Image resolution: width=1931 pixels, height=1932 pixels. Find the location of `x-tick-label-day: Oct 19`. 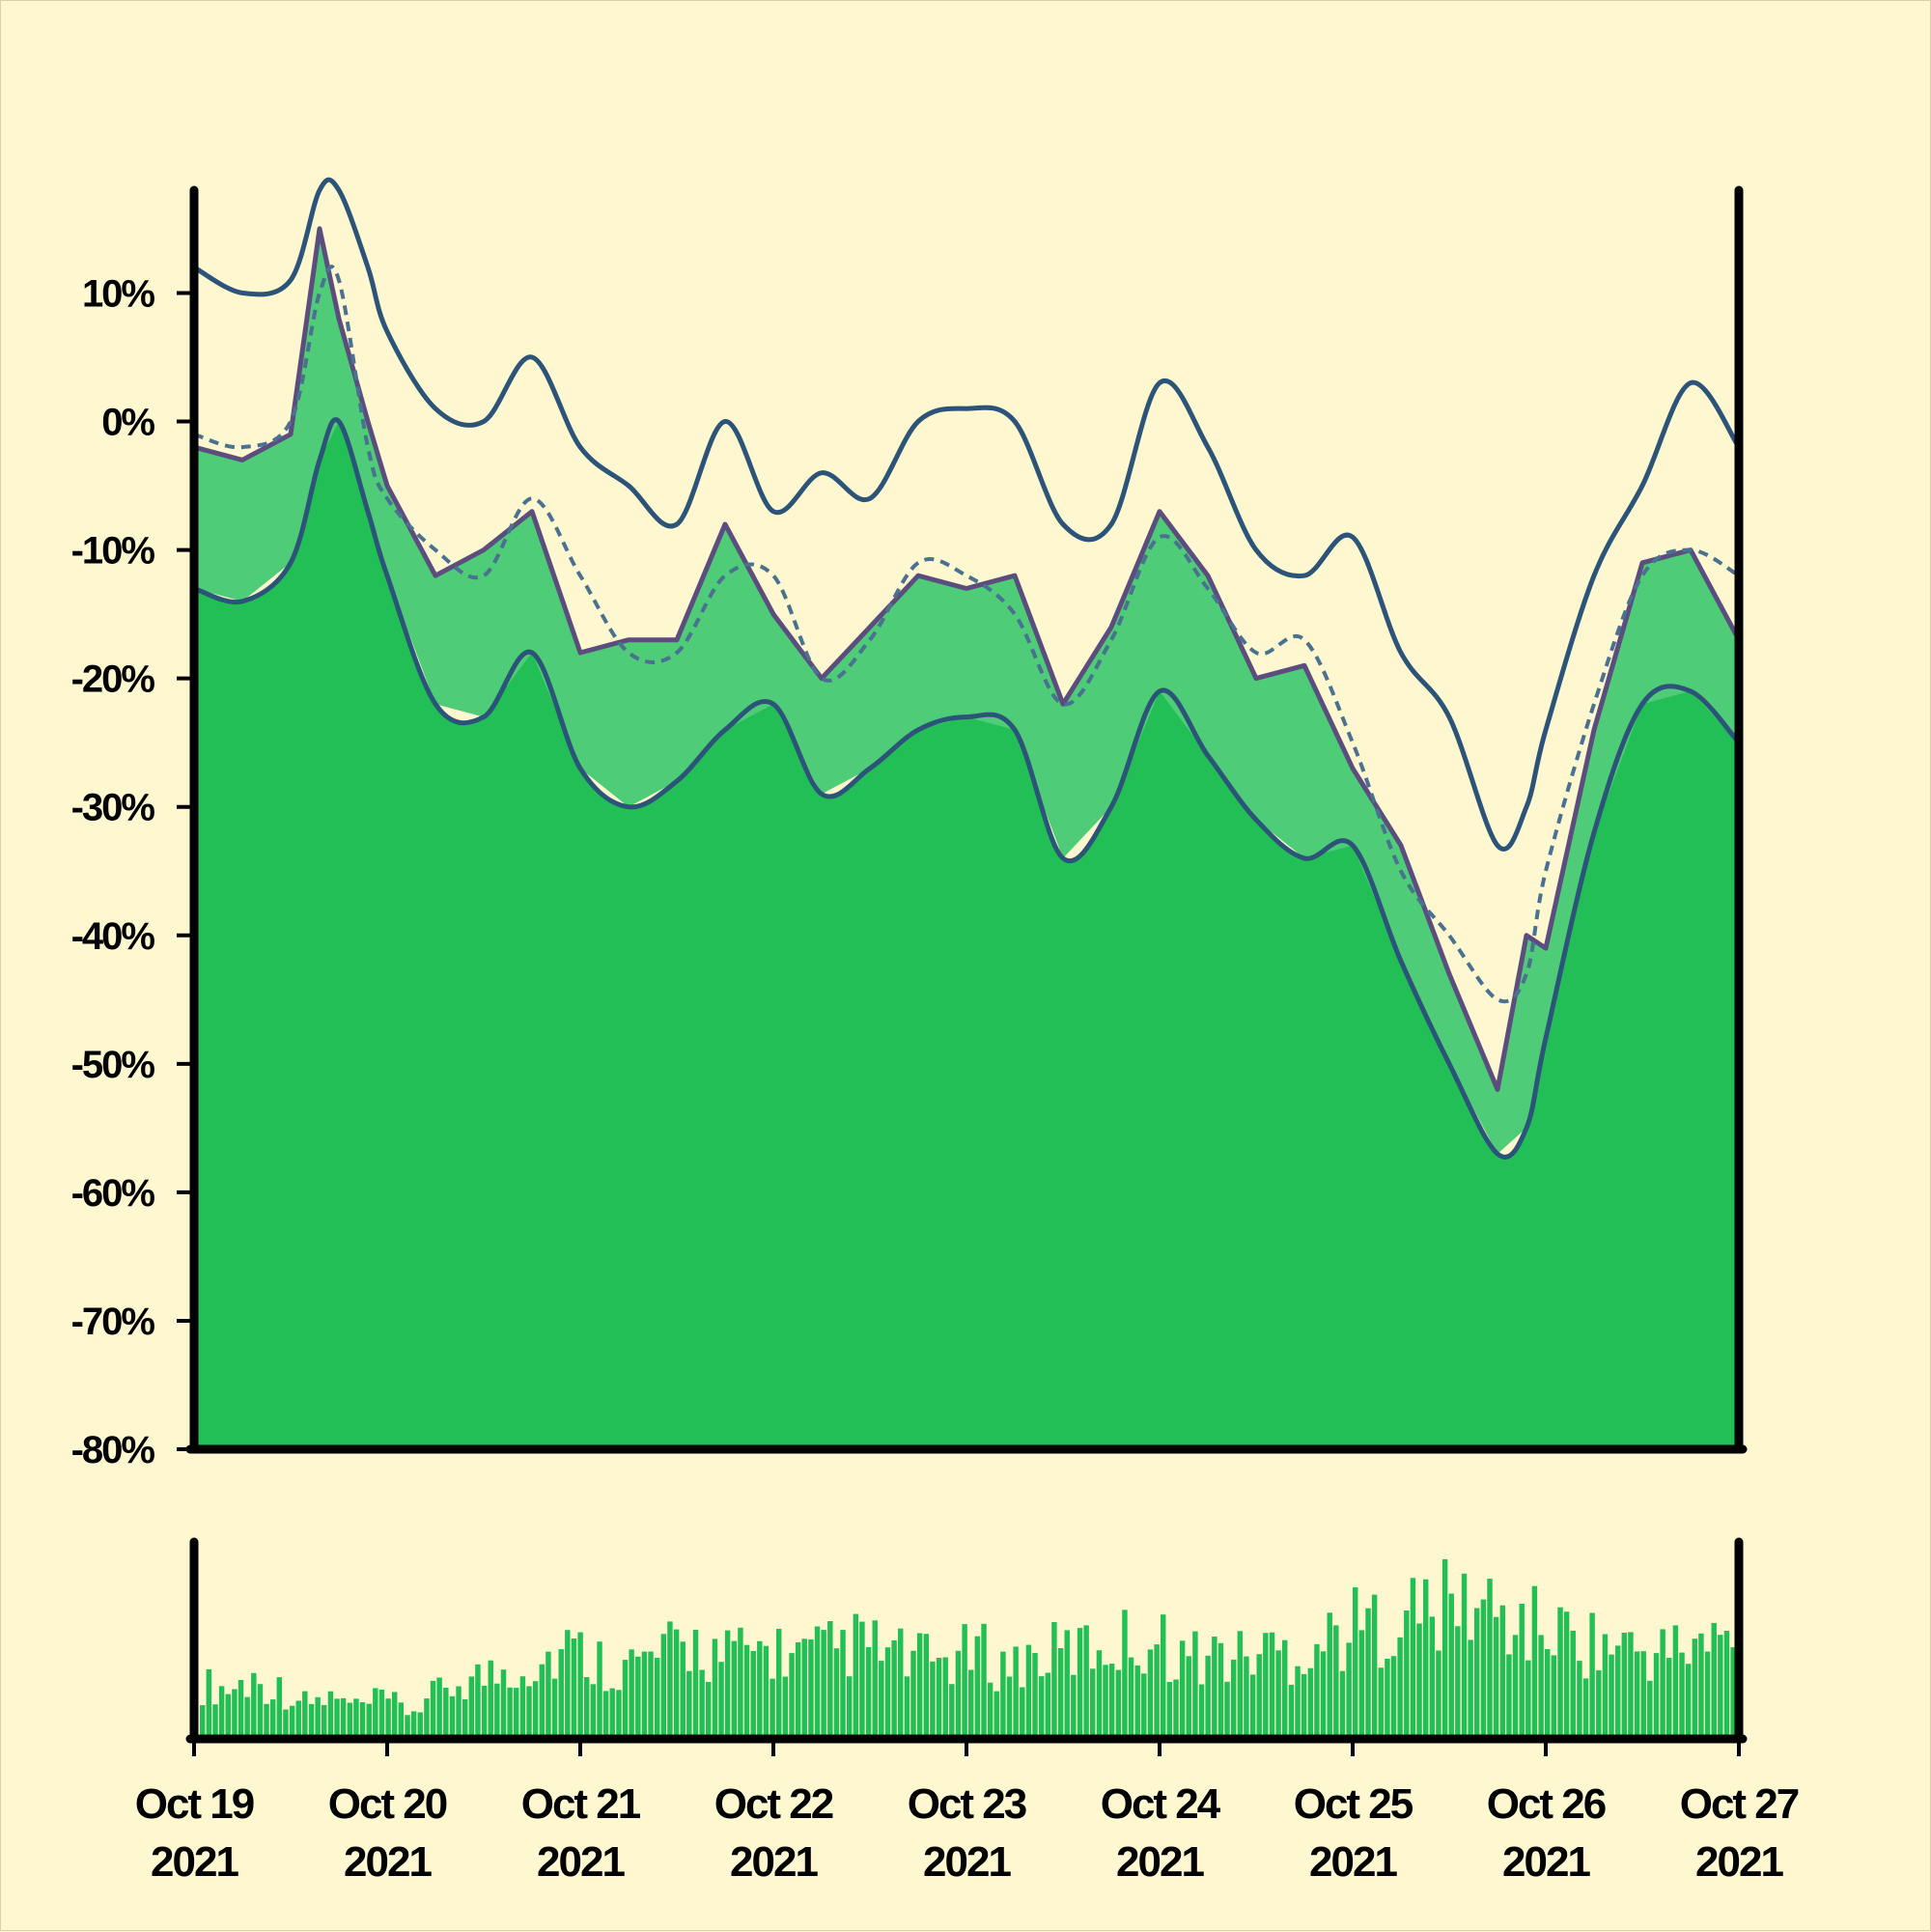

x-tick-label-day: Oct 19 is located at coordinates (194, 1804).